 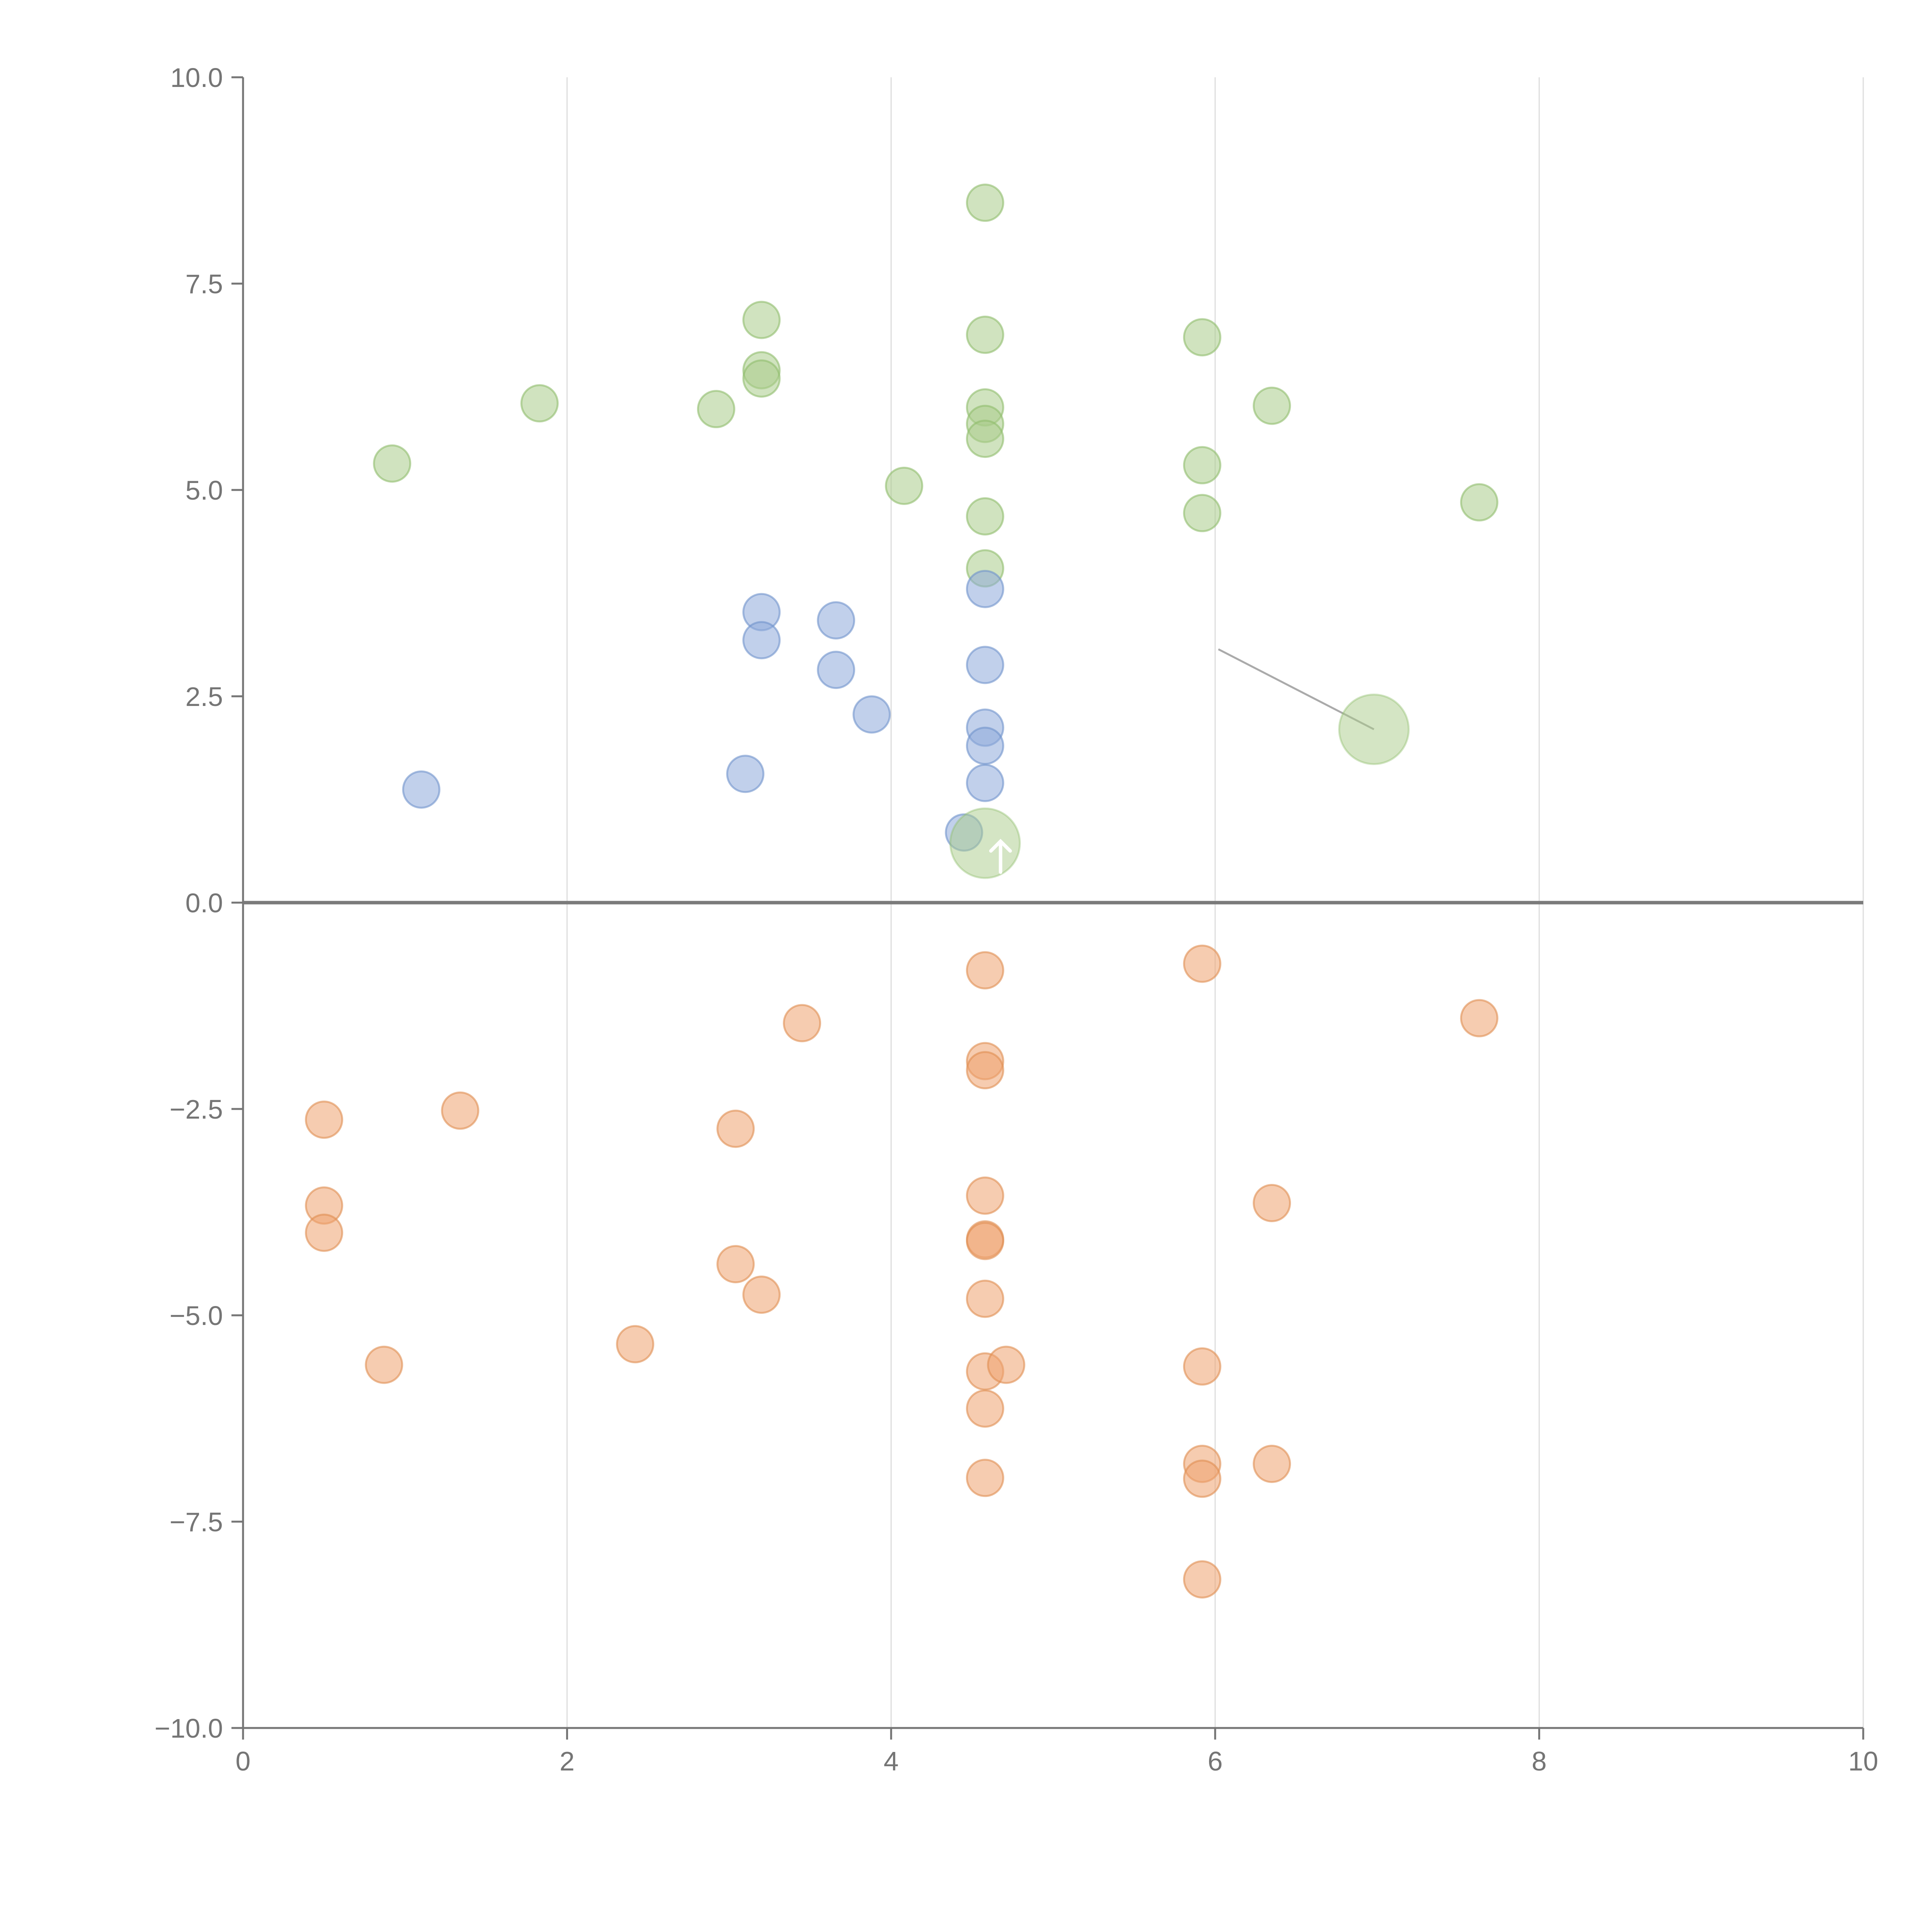 What do you see at coordinates (204, 903) in the screenshot?
I see `y-tick-label: 0.0` at bounding box center [204, 903].